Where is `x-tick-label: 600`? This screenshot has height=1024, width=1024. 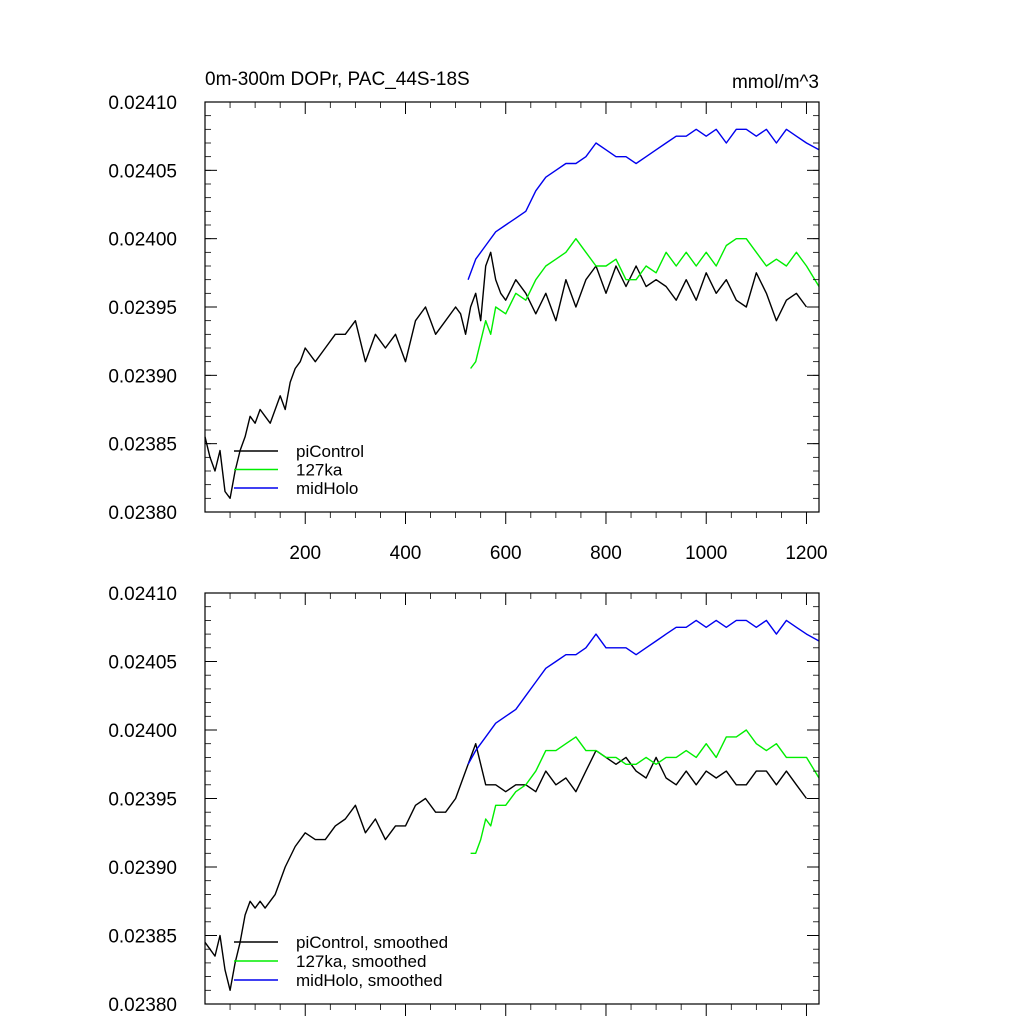
x-tick-label: 600 is located at coordinates (506, 553).